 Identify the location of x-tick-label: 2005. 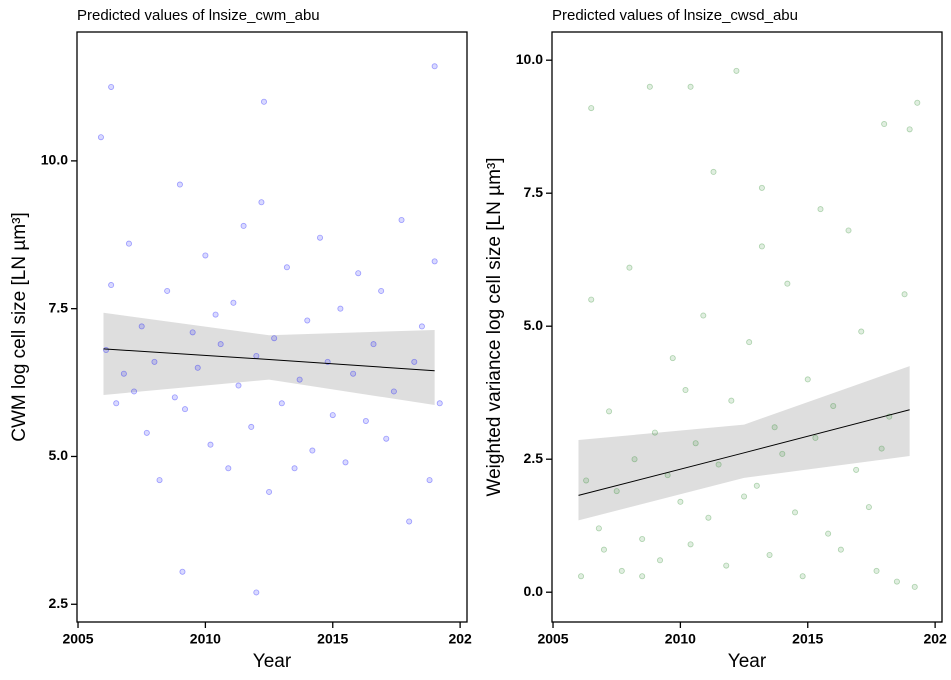
(552, 639).